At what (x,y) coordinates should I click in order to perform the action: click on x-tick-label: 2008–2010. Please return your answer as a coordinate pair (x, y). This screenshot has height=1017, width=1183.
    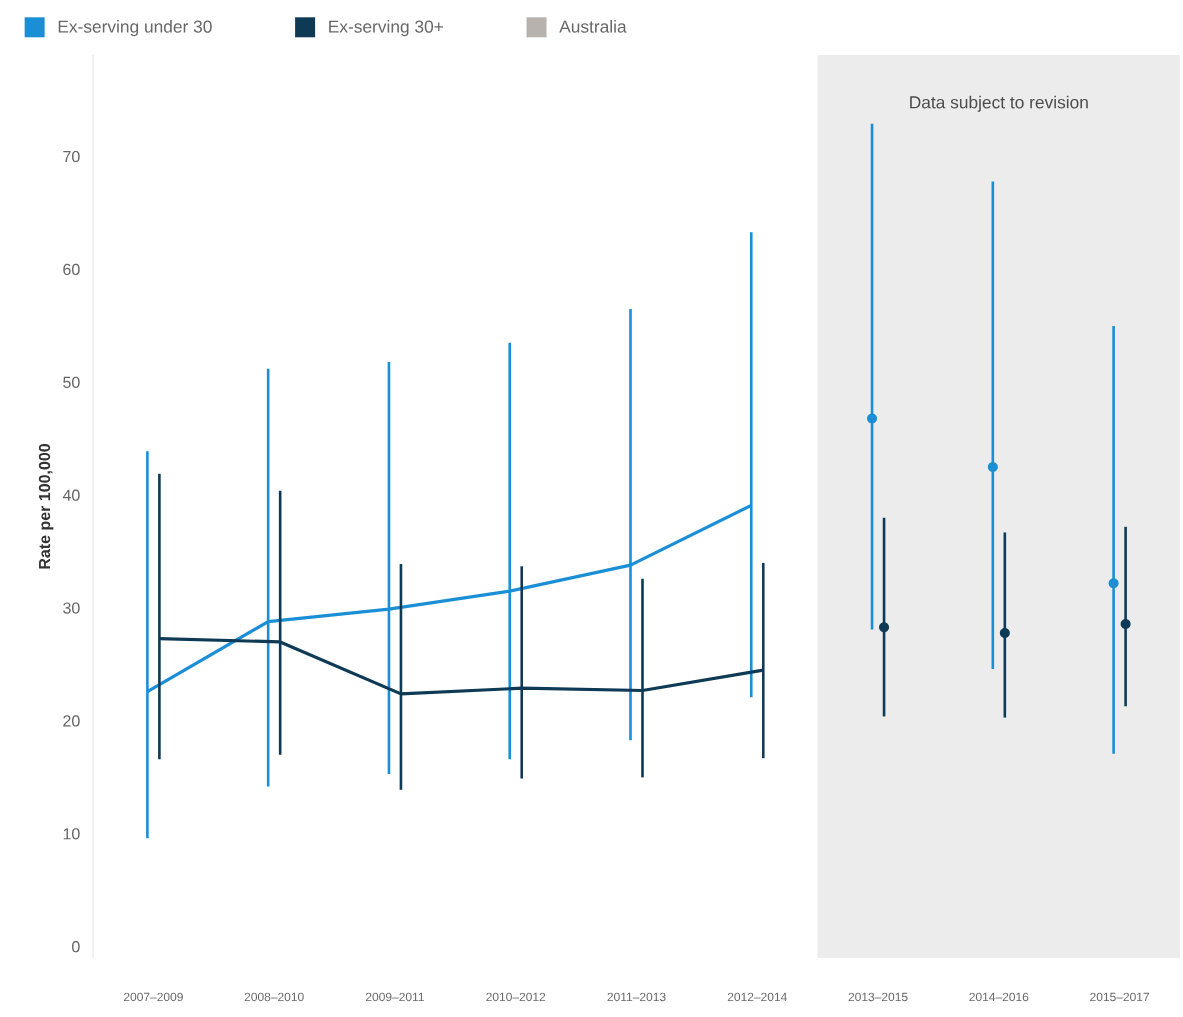
    Looking at the image, I should click on (274, 997).